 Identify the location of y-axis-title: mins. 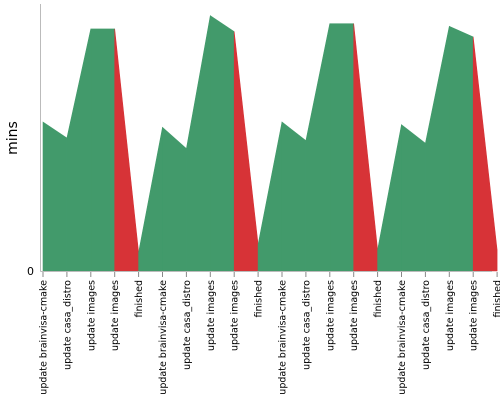
(13, 138).